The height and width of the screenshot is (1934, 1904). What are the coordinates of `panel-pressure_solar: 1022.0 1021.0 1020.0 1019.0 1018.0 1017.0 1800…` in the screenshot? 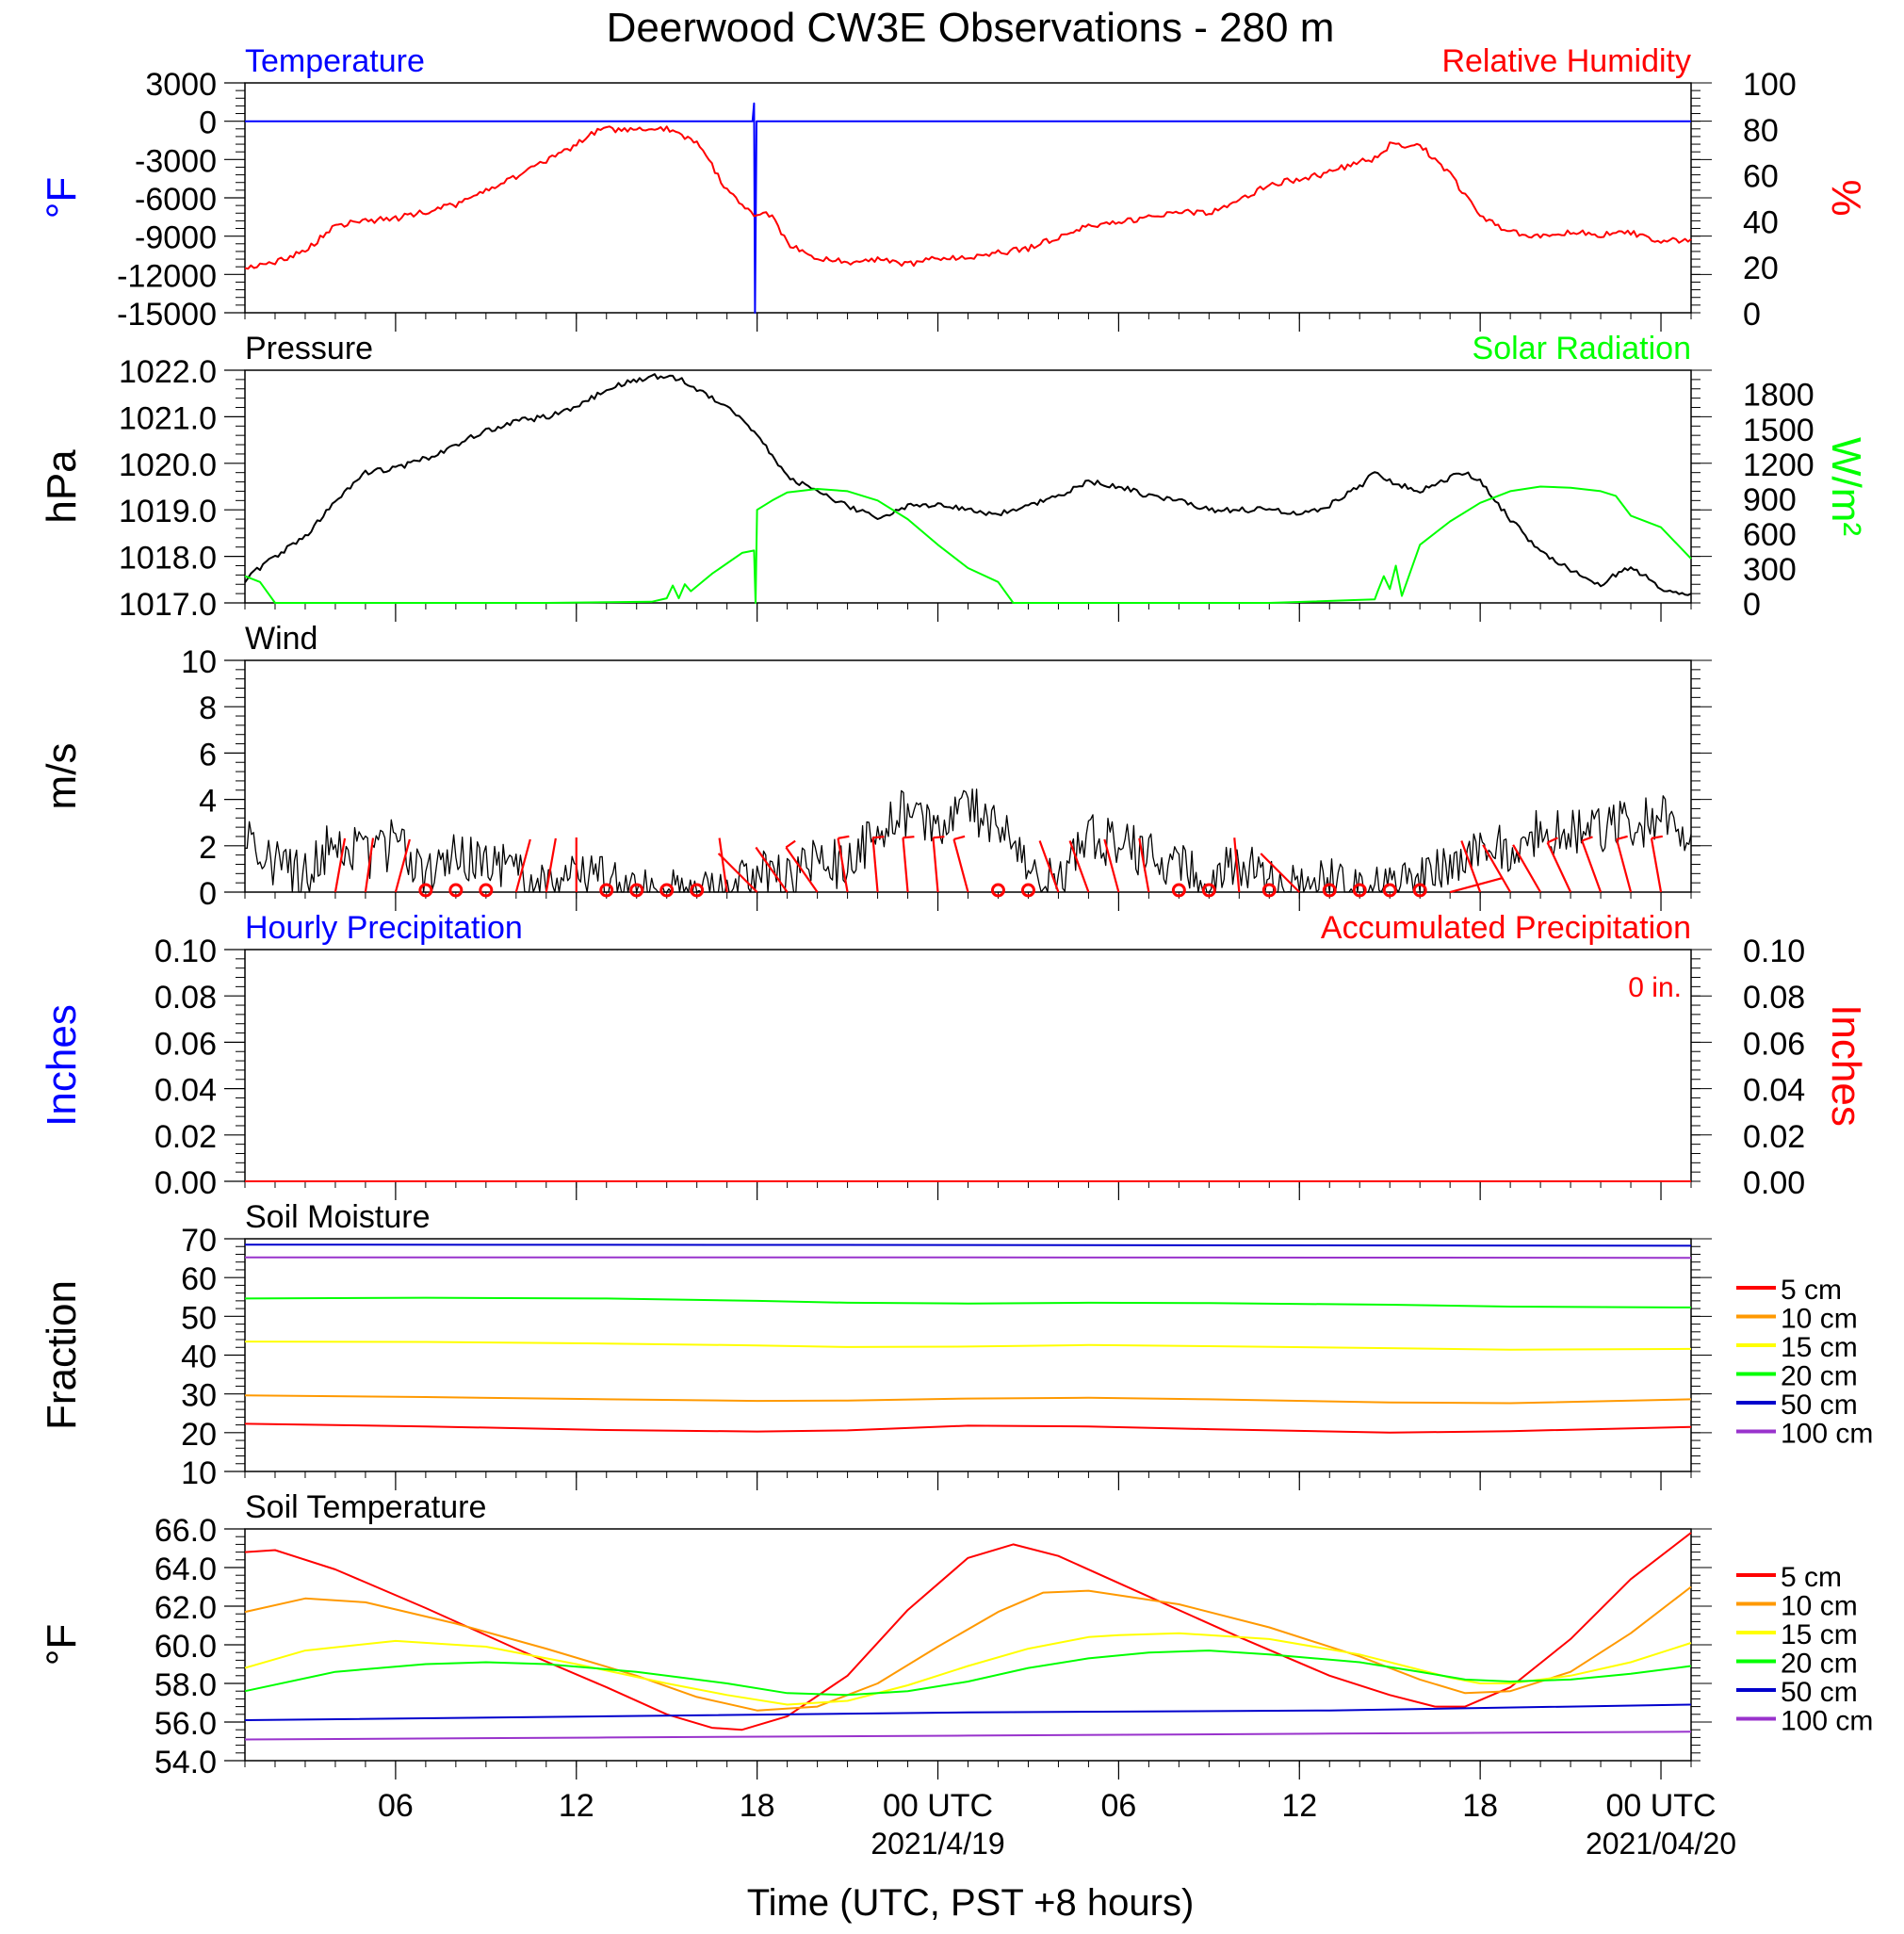 It's located at (954, 477).